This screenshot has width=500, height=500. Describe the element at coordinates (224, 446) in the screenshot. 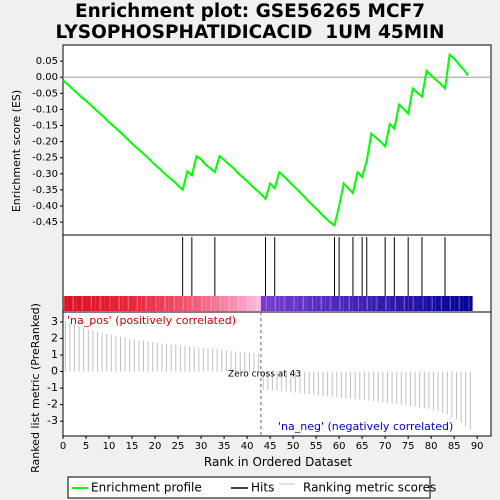

I see `x-tick-label: 35` at that location.